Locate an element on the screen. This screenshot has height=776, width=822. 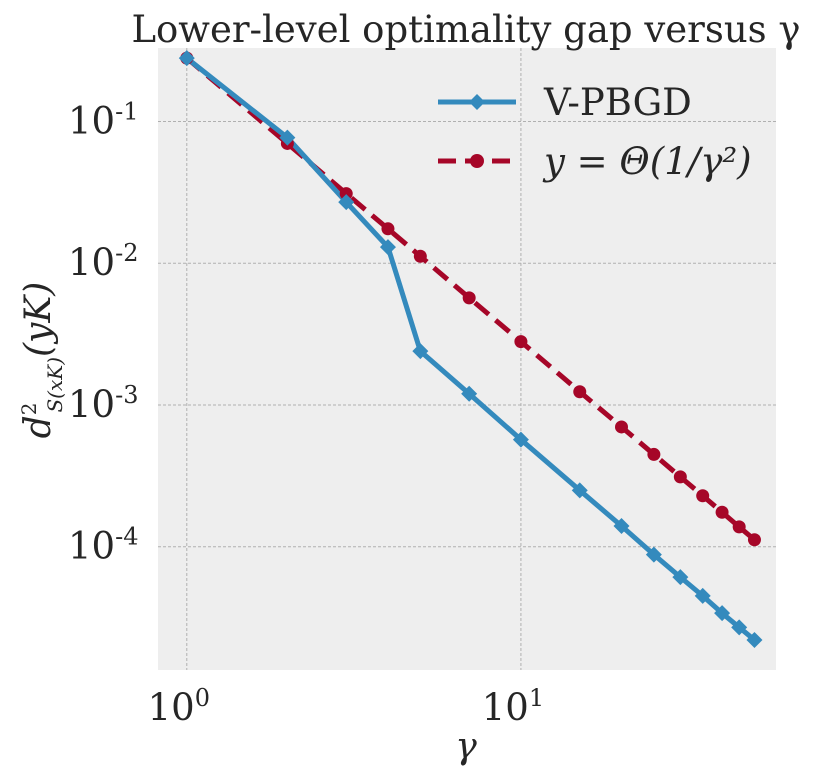
x-tick-exp: 1 is located at coordinates (536, 698).